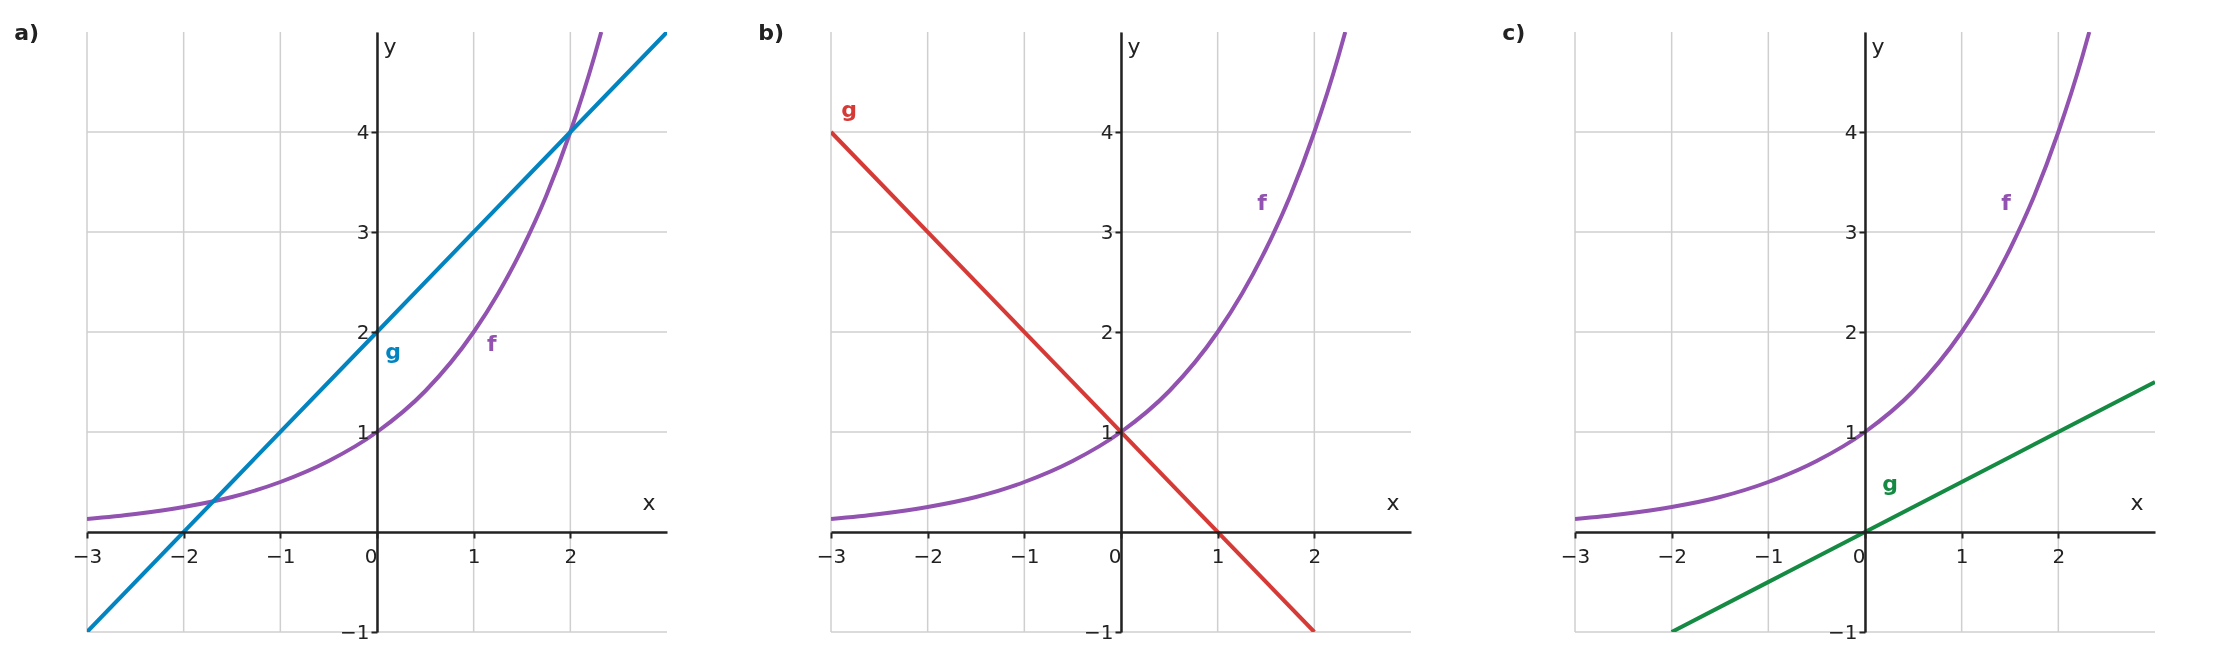  What do you see at coordinates (1514, 33) in the screenshot?
I see `chart-title: c)` at bounding box center [1514, 33].